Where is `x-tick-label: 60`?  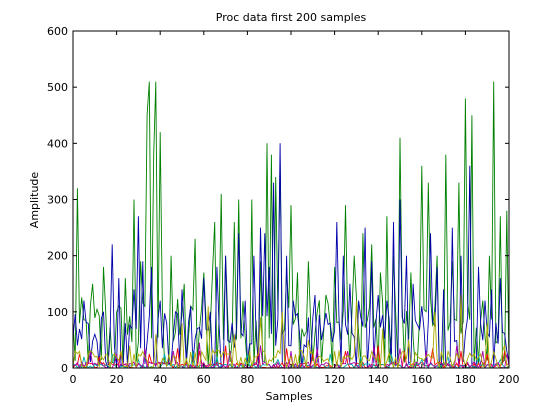
x-tick-label: 60 is located at coordinates (204, 379).